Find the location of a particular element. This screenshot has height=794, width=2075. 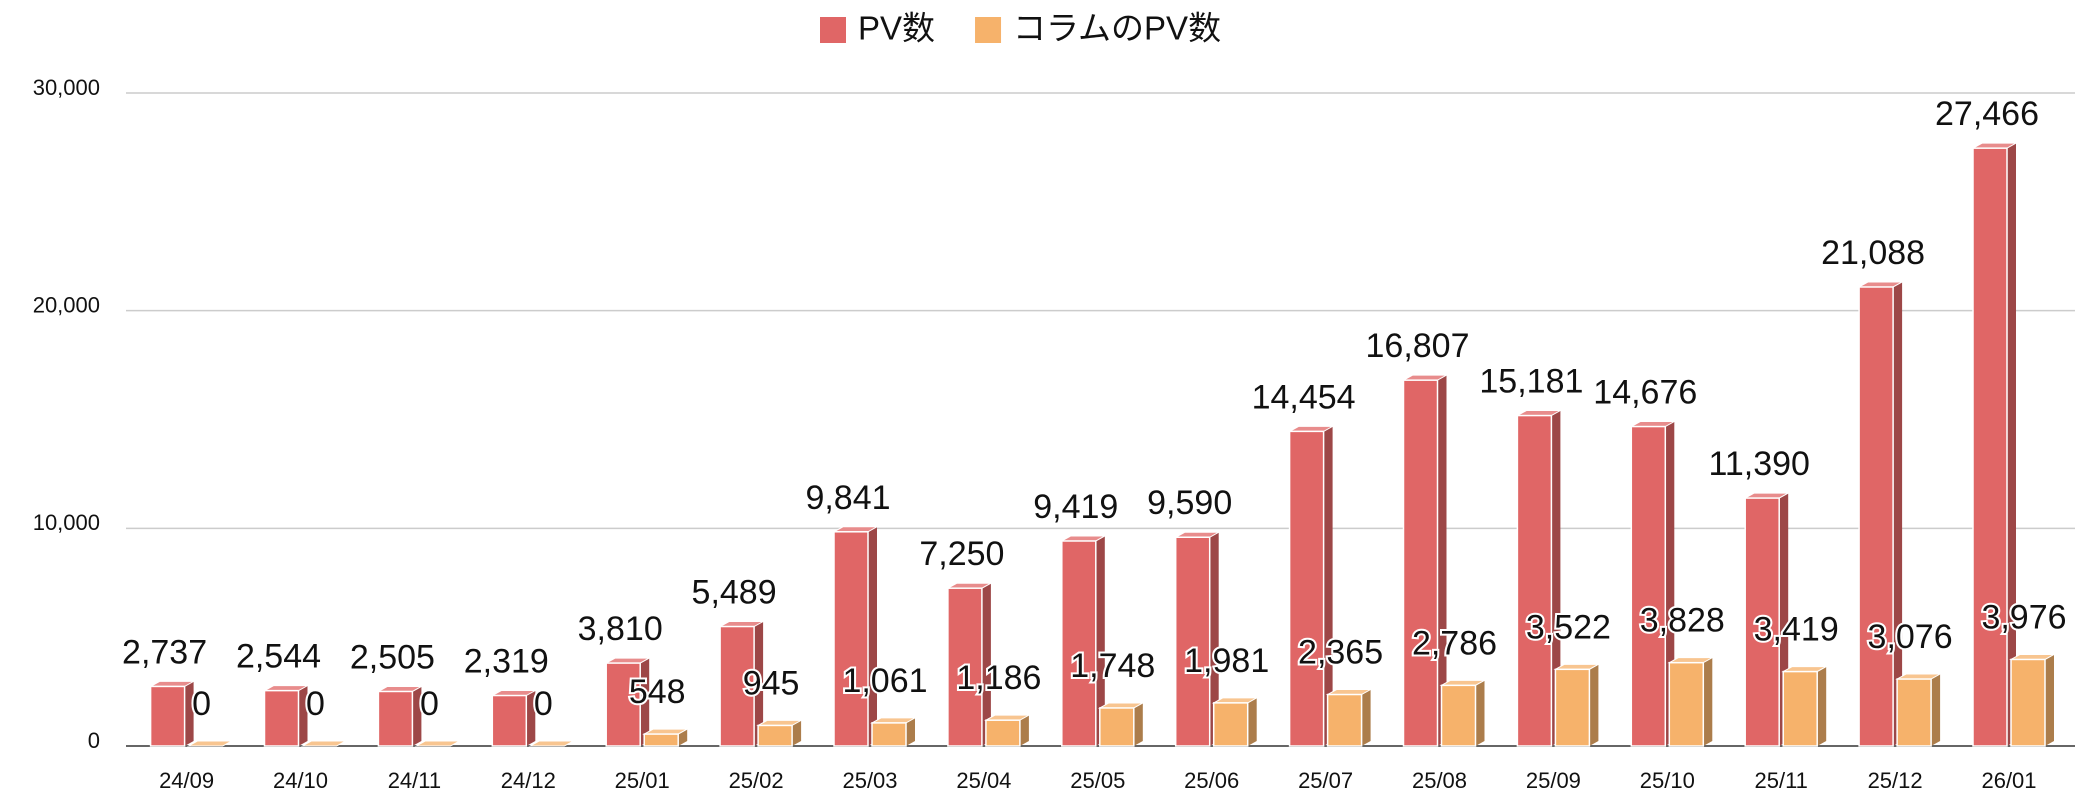

value-label: 3,522 is located at coordinates (1568, 627).